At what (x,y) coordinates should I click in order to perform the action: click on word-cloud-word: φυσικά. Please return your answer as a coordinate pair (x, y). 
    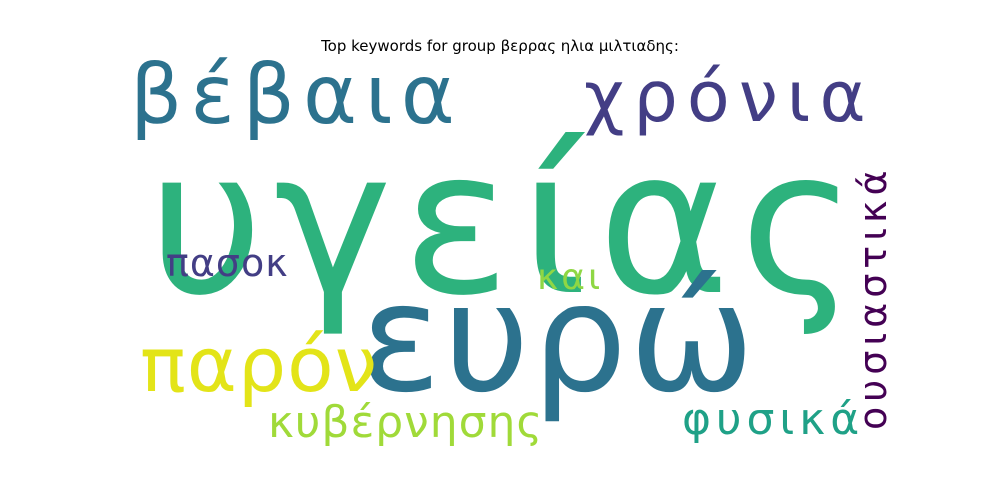
    Looking at the image, I should click on (773, 419).